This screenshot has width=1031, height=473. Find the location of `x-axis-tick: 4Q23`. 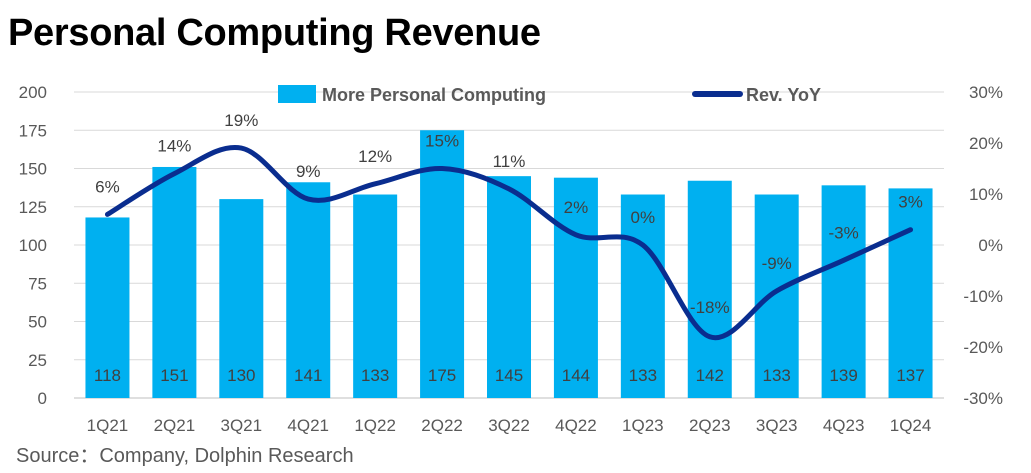

x-axis-tick: 4Q23 is located at coordinates (844, 425).